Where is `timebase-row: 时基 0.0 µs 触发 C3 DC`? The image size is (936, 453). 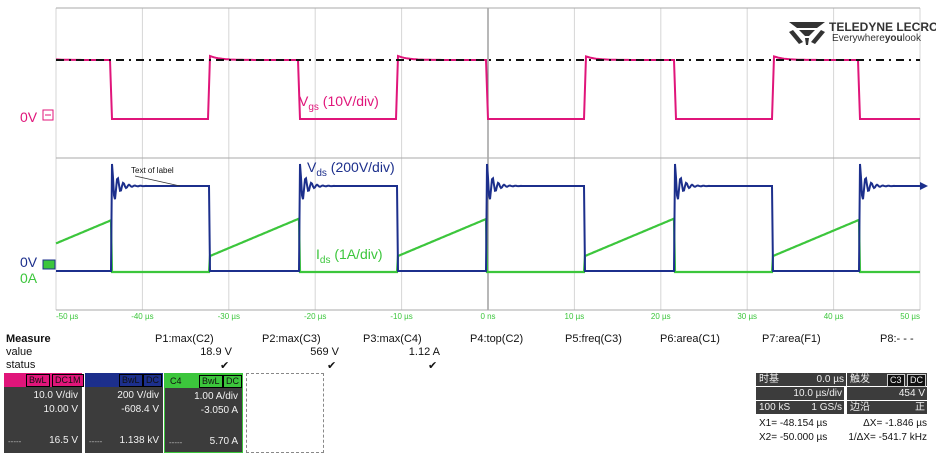 timebase-row: 时基 0.0 µs 触发 C3 DC is located at coordinates (841, 380).